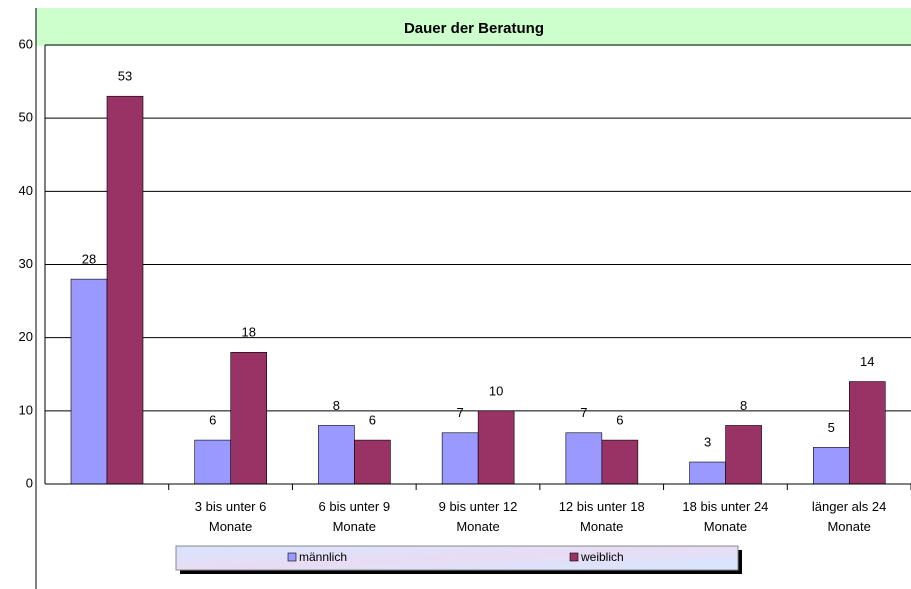 This screenshot has width=911, height=589. Describe the element at coordinates (26, 117) in the screenshot. I see `y-tick-label: 50` at that location.